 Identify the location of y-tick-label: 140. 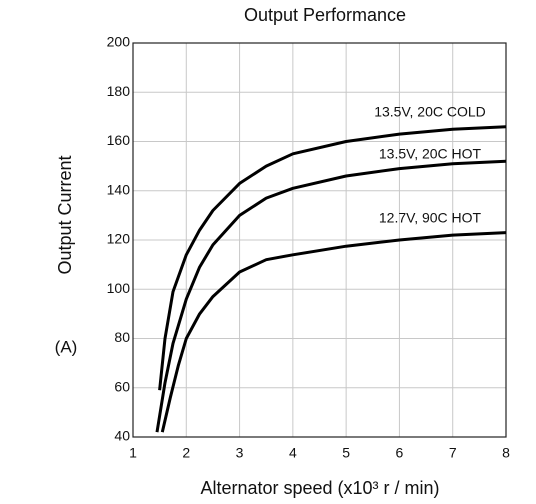
(119, 189).